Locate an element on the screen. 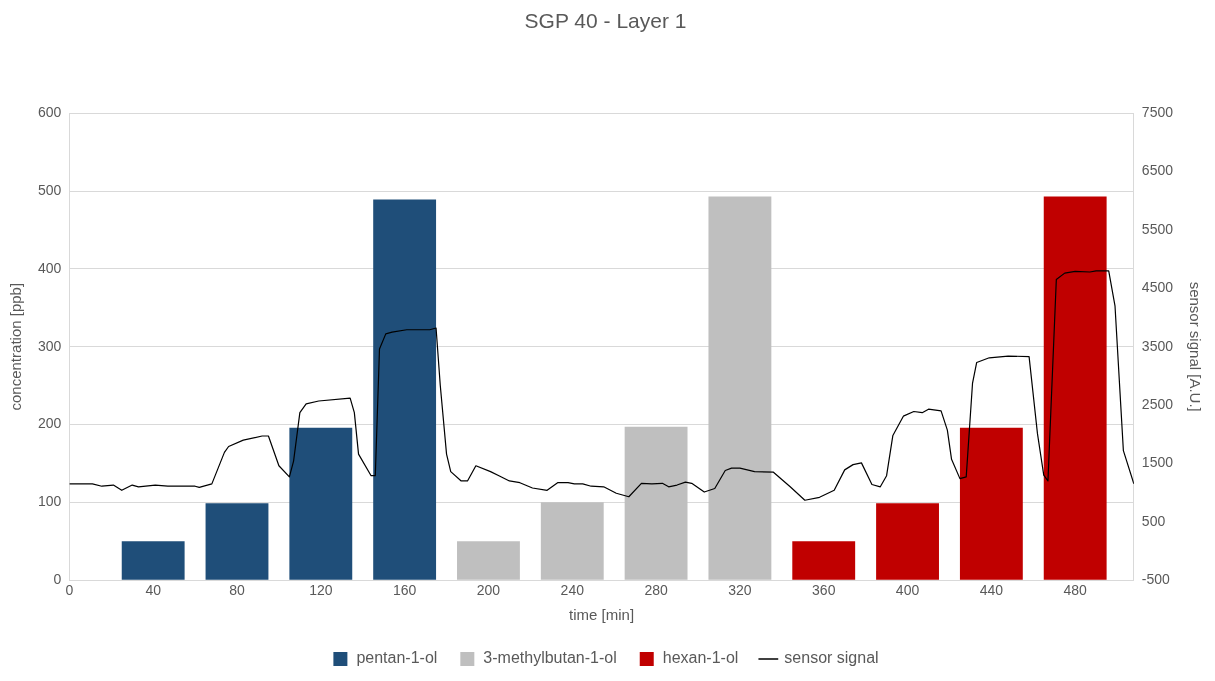  y2-tick-label: 500 is located at coordinates (1153, 520).